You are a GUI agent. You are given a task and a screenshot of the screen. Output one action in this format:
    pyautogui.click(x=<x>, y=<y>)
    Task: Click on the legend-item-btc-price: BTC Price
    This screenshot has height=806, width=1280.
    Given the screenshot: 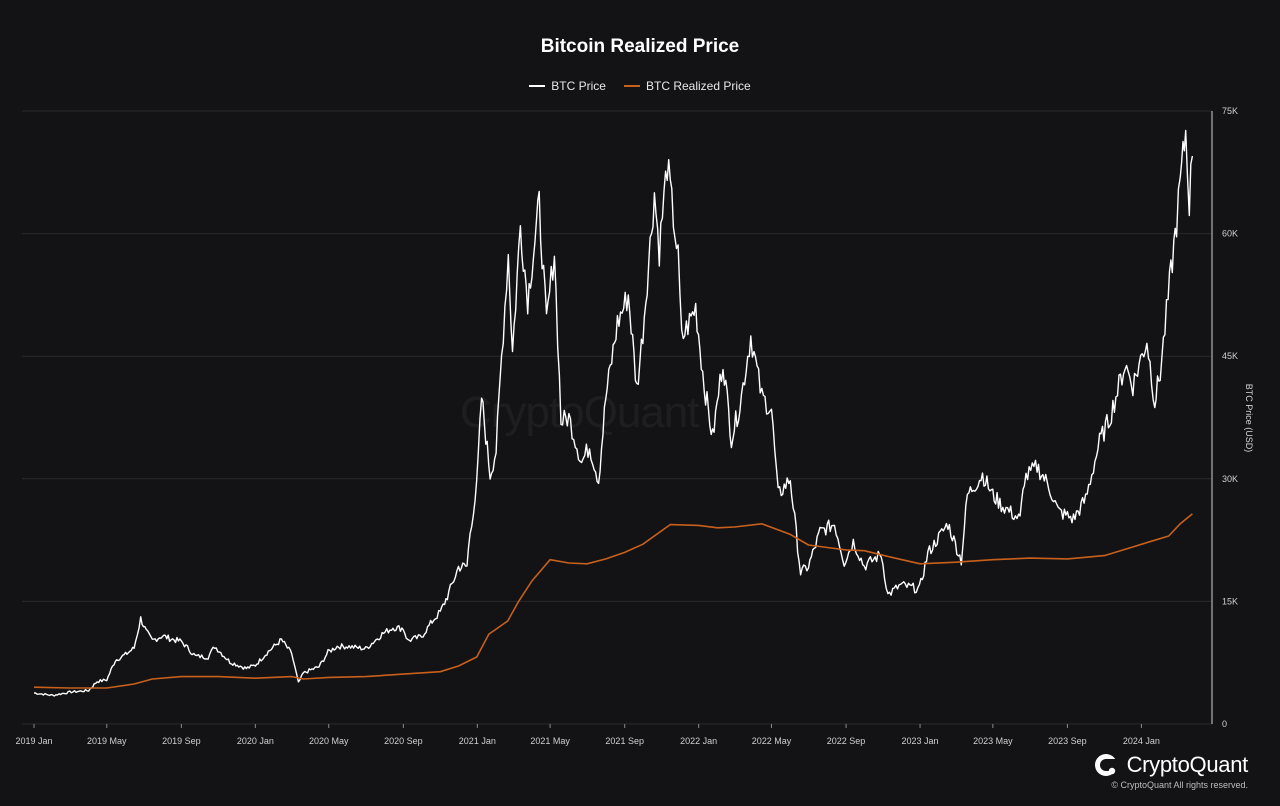 What is the action you would take?
    pyautogui.click(x=567, y=86)
    